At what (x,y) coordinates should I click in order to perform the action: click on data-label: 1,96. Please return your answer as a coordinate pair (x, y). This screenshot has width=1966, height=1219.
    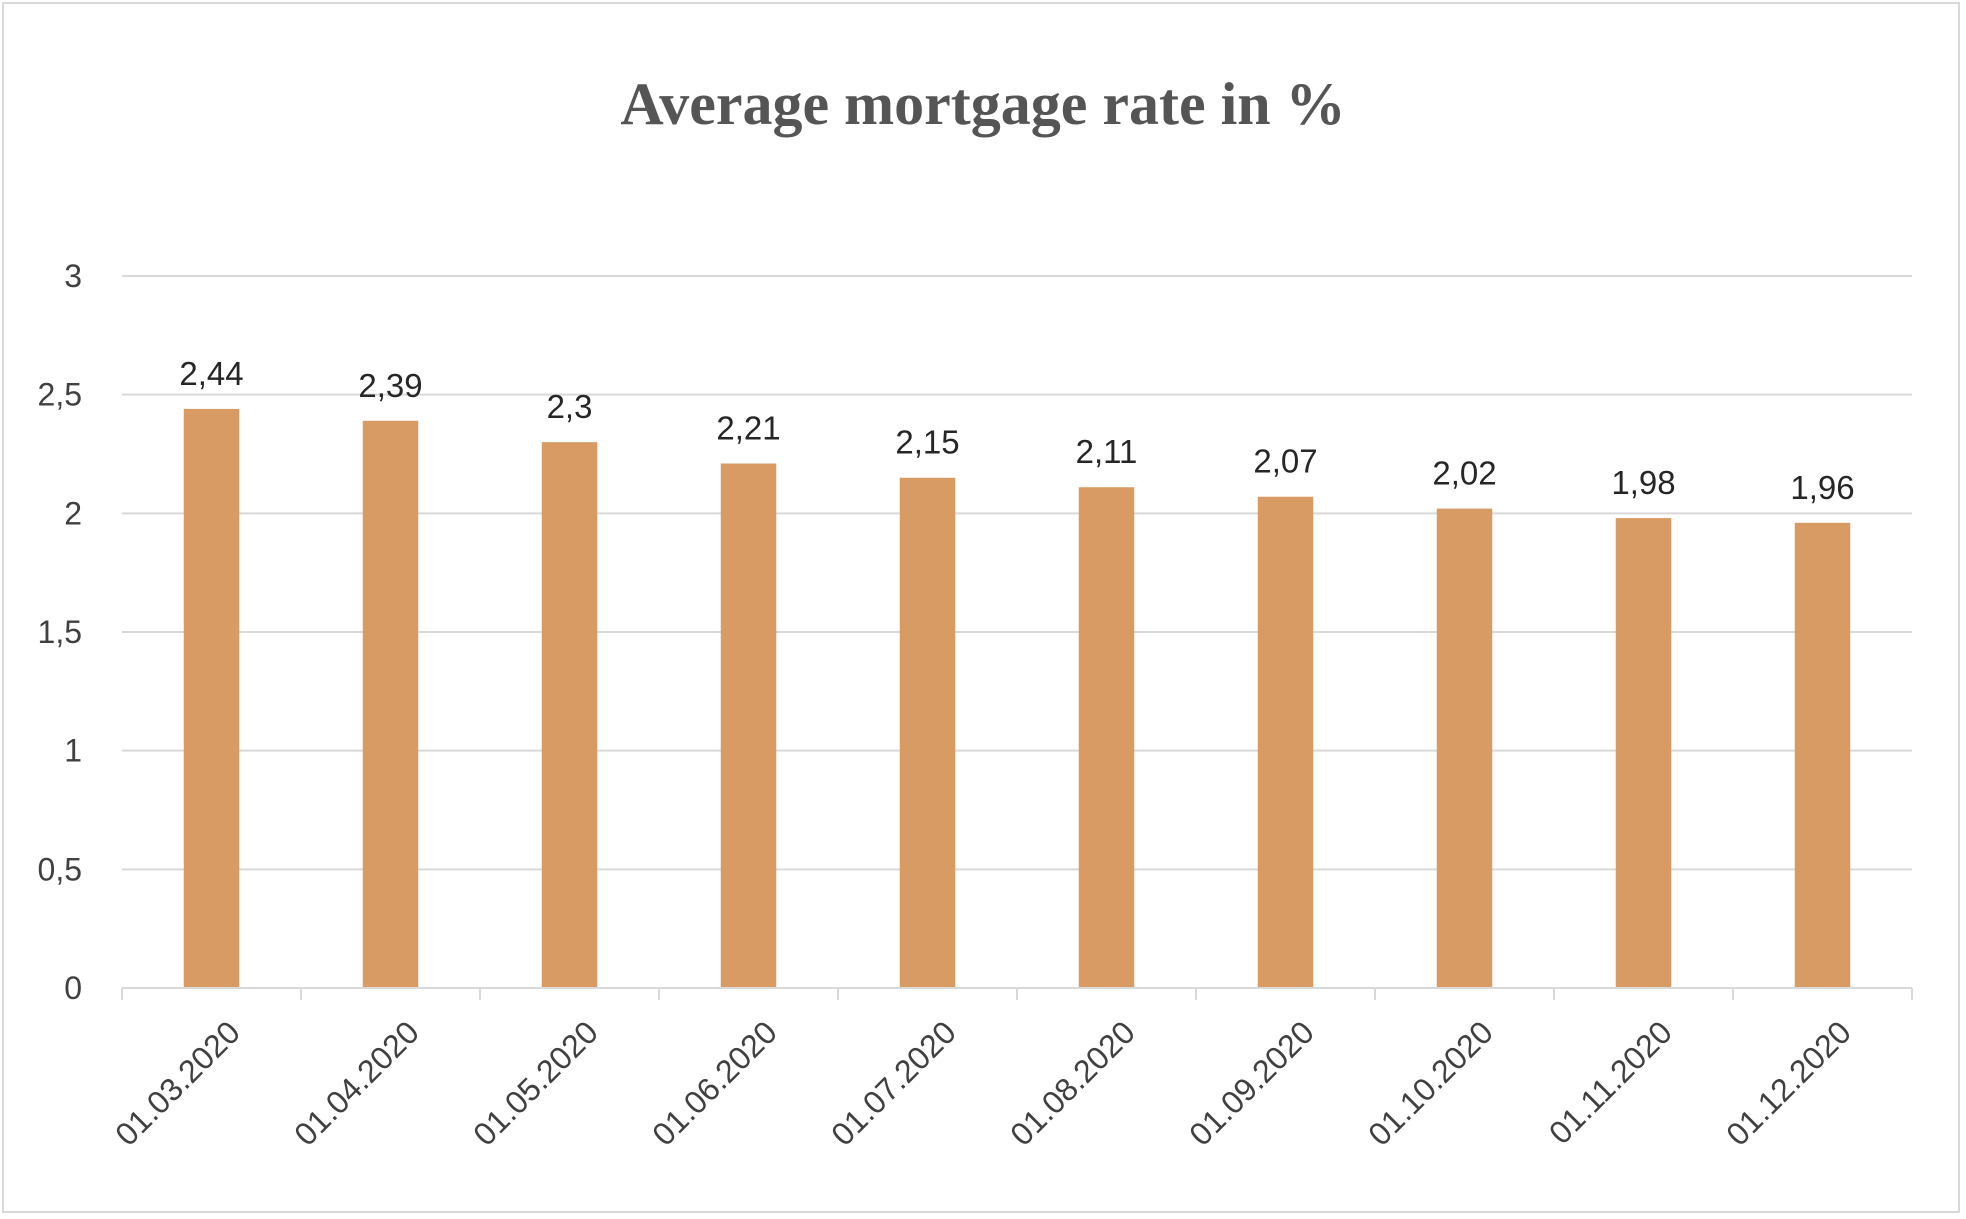
    Looking at the image, I should click on (1822, 487).